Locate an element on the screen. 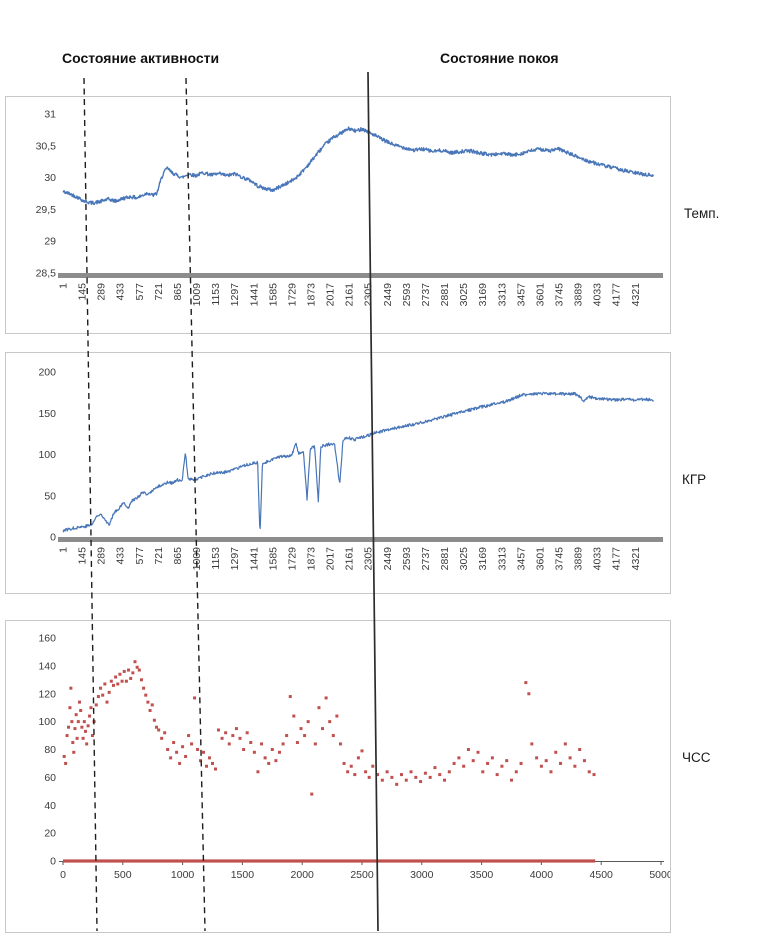 Image resolution: width=770 pixels, height=937 pixels. svg-text: 3500 is located at coordinates (482, 875).